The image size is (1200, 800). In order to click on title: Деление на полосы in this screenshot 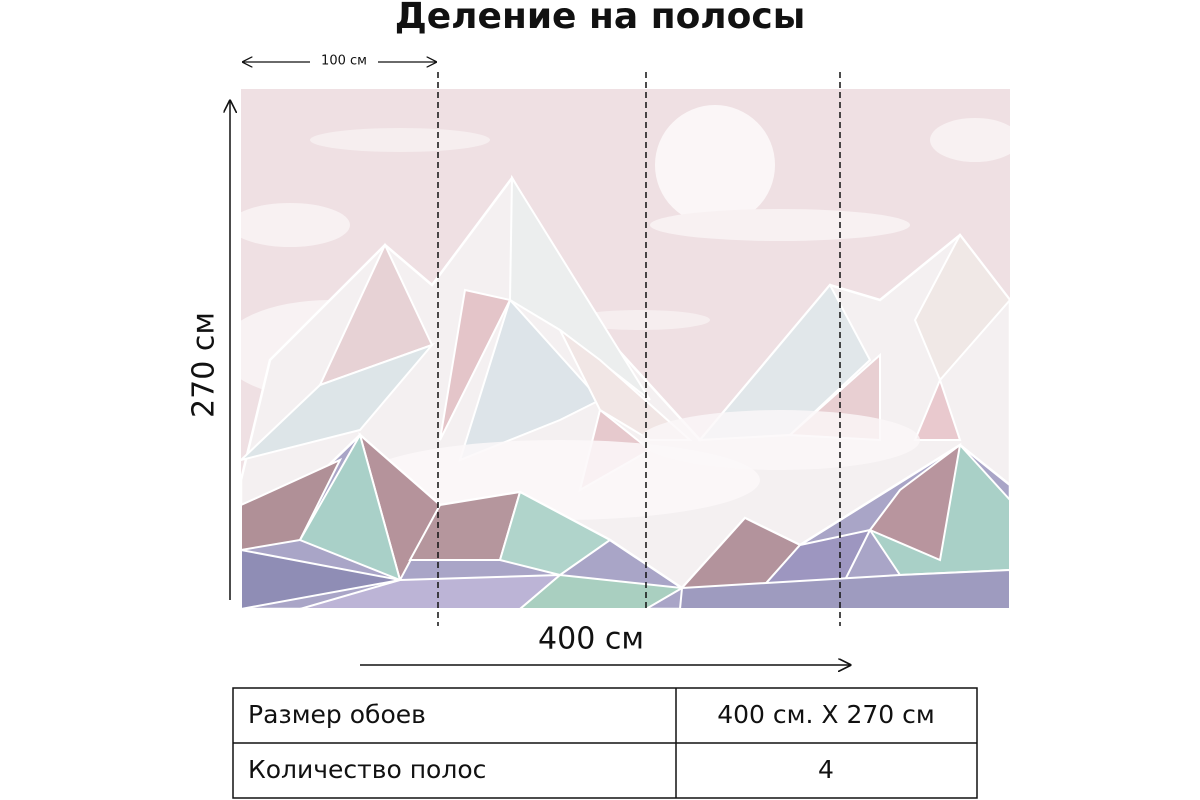, I will do `click(600, 18)`.